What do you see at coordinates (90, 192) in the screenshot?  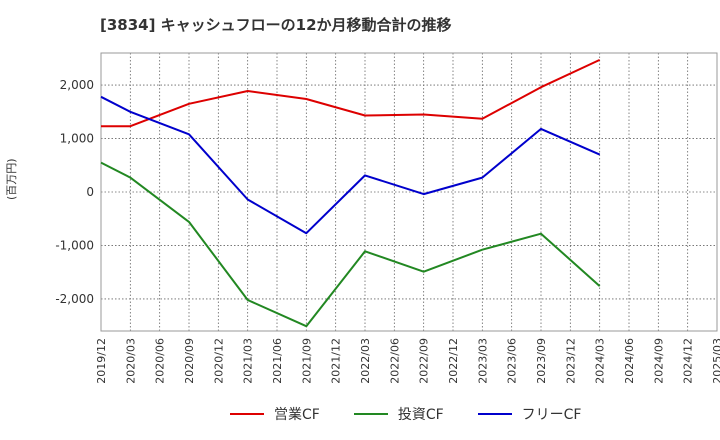 I see `y-tick-label: 0` at bounding box center [90, 192].